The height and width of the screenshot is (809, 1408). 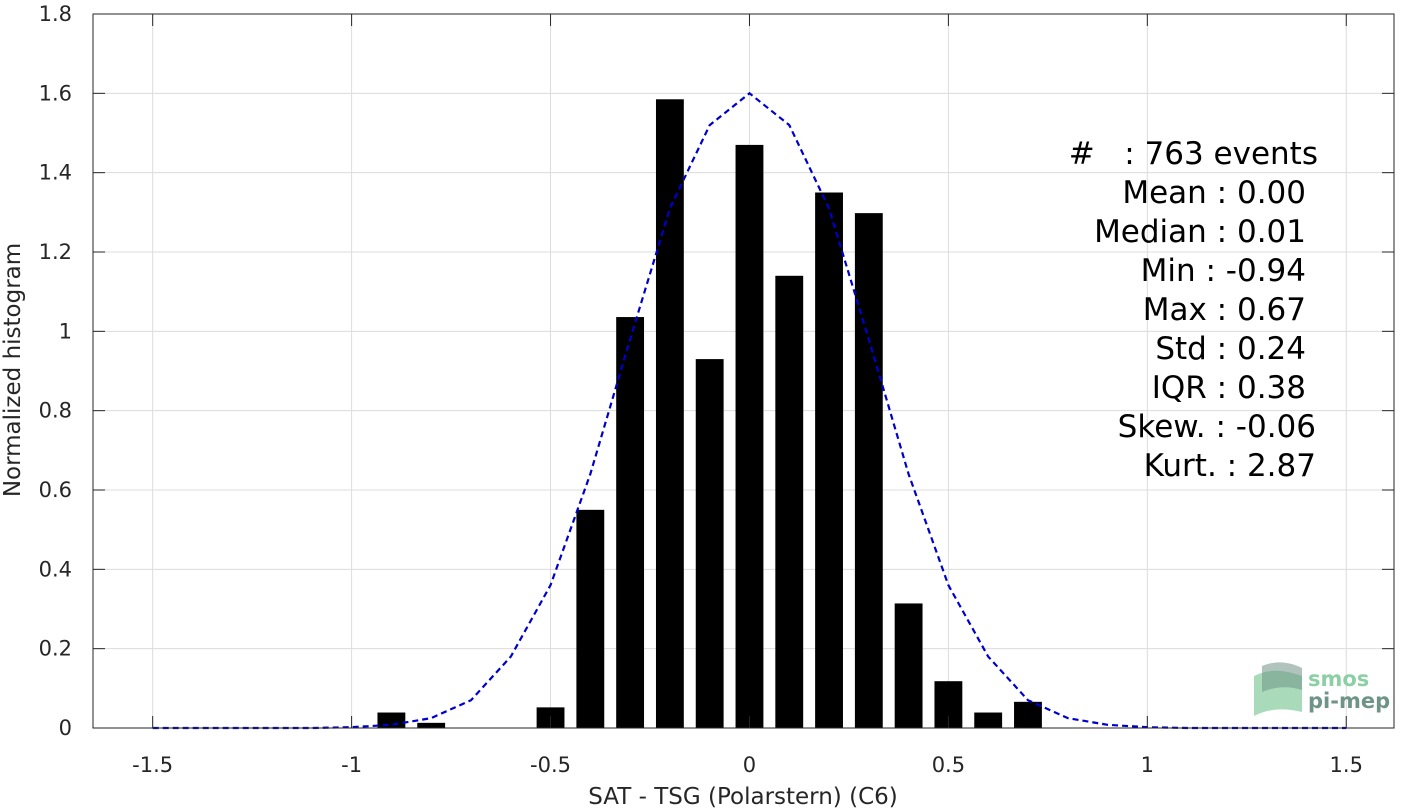 What do you see at coordinates (1338, 679) in the screenshot?
I see `logo-text-smos: smos` at bounding box center [1338, 679].